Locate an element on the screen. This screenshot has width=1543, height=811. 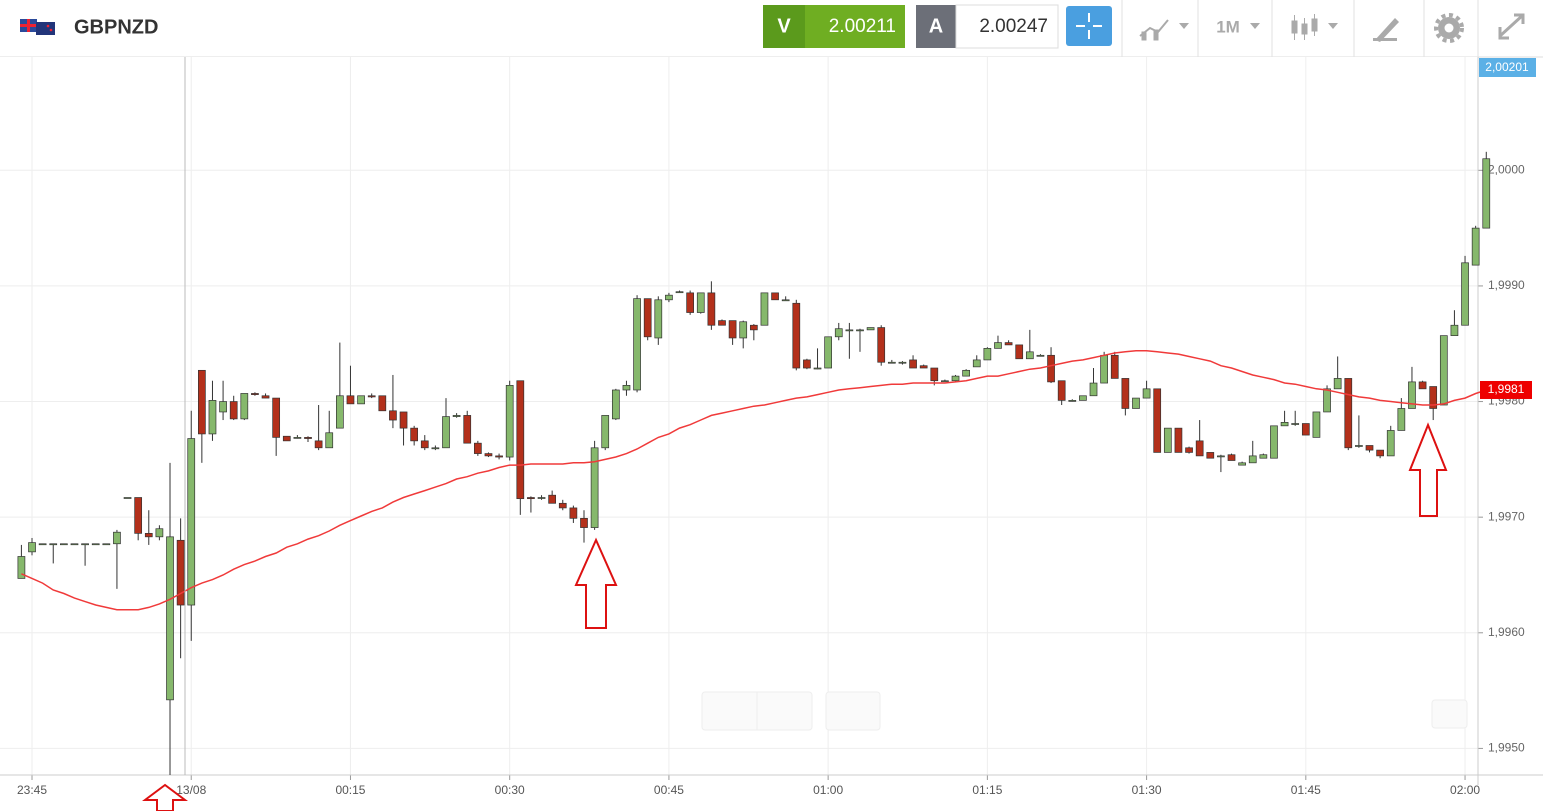
x-tick-label: 00:15 is located at coordinates (350, 790).